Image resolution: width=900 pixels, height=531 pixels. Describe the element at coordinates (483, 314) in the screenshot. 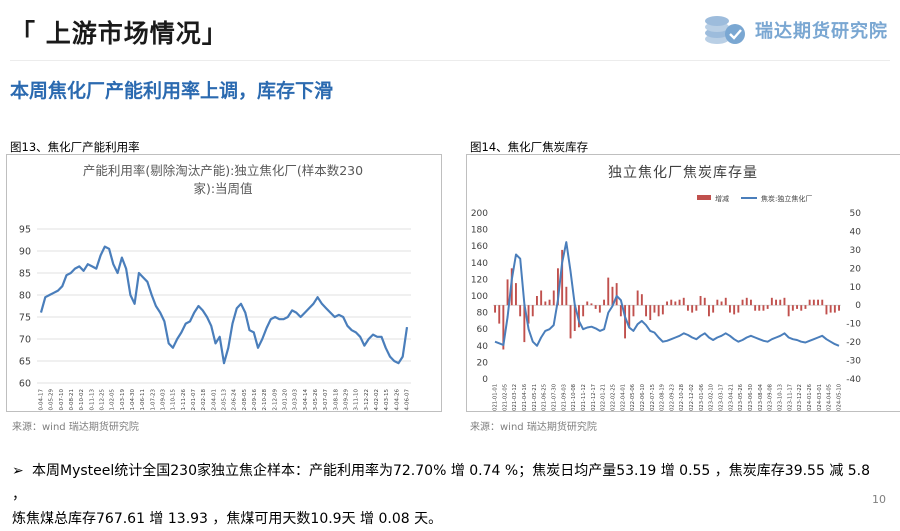

I see `y-left-tick-label: 80` at that location.